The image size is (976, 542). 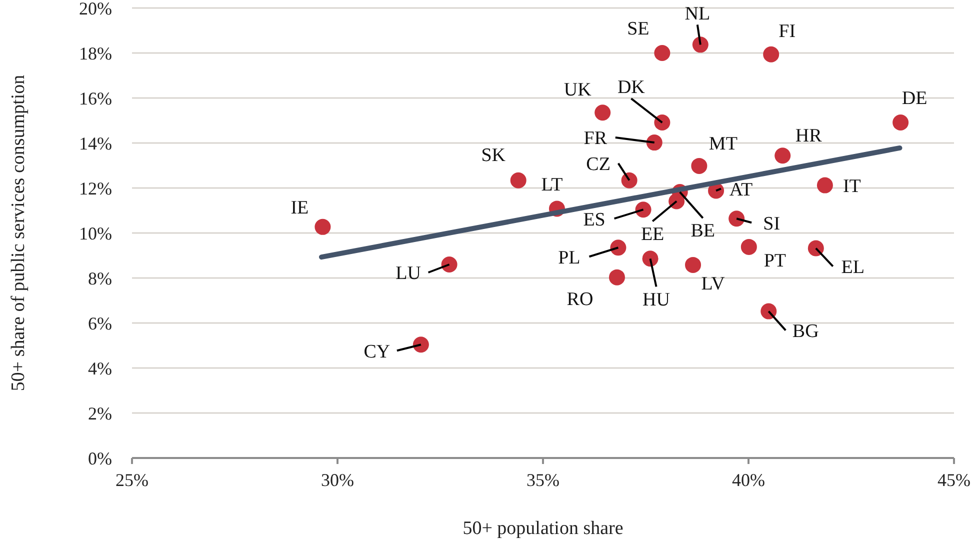 What do you see at coordinates (656, 299) in the screenshot?
I see `annotation: HU` at bounding box center [656, 299].